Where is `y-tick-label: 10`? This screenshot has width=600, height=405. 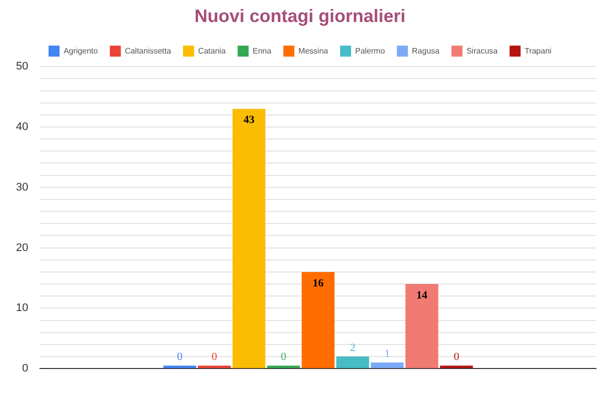
y-tick-label: 10 is located at coordinates (22, 308).